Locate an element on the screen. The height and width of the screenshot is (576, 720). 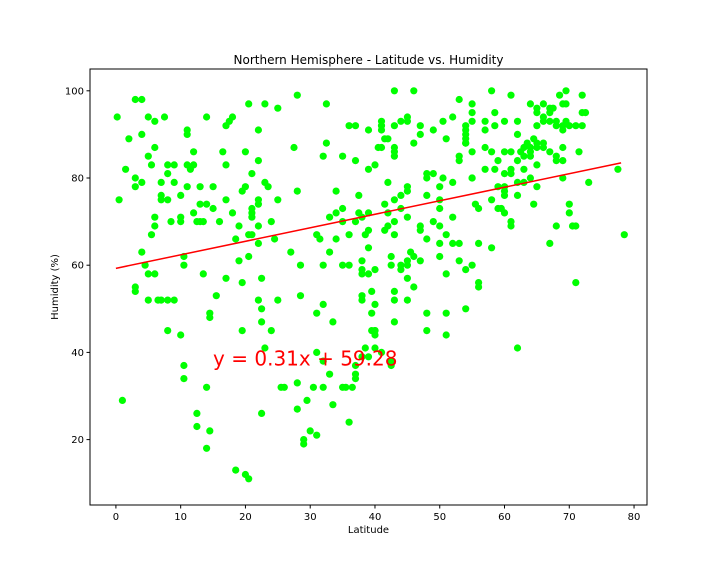
x-tick-label: 0 is located at coordinates (116, 517).